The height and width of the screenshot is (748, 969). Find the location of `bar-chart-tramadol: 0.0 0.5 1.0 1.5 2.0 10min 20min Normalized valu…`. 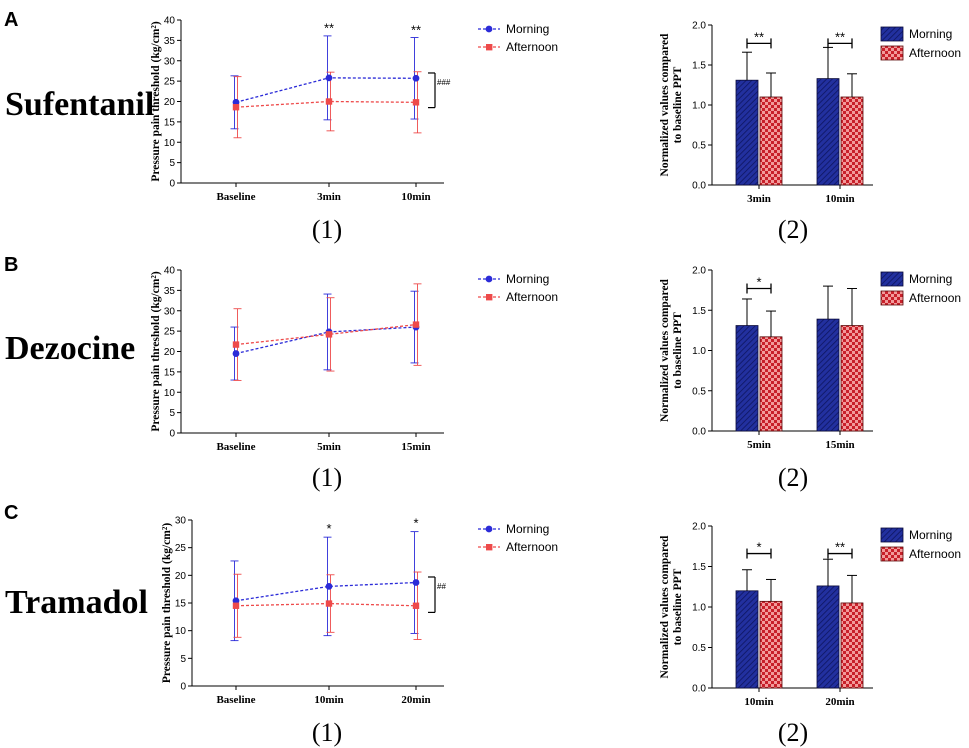

bar-chart-tramadol: 0.0 0.5 1.0 1.5 2.0 10min 20min Normalized valu… is located at coordinates (810, 615).